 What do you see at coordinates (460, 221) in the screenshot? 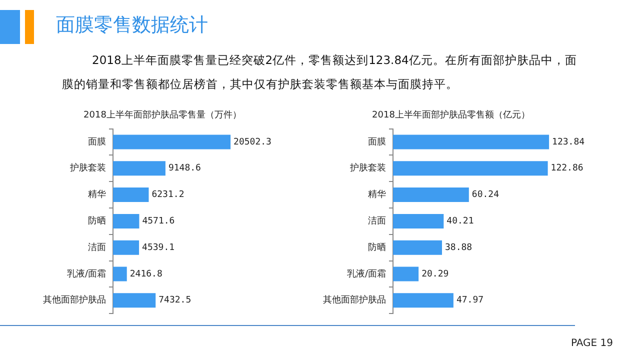
I see `data-label: 40.21` at bounding box center [460, 221].